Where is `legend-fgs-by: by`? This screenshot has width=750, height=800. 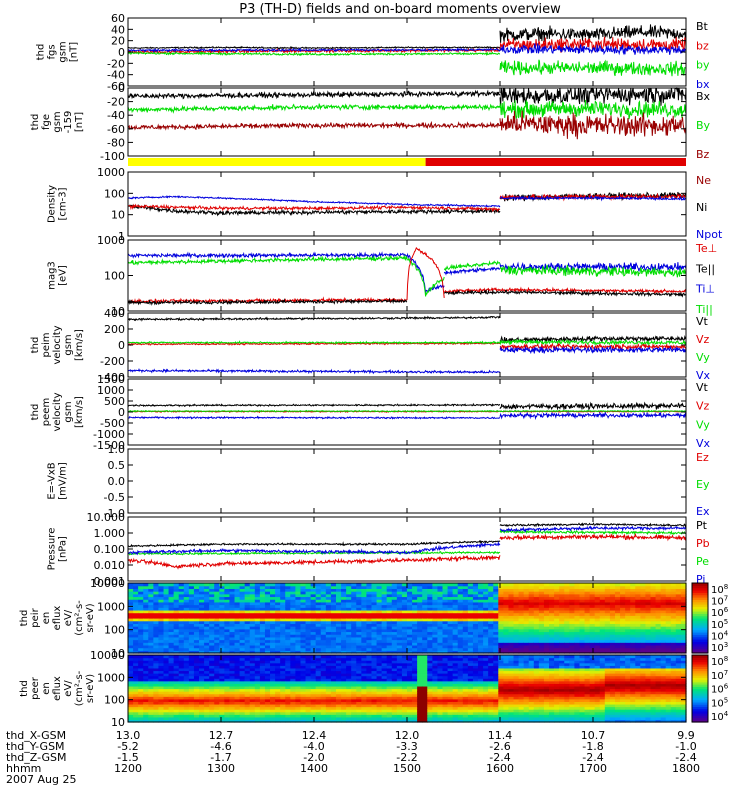 legend-fgs-by: by is located at coordinates (703, 65).